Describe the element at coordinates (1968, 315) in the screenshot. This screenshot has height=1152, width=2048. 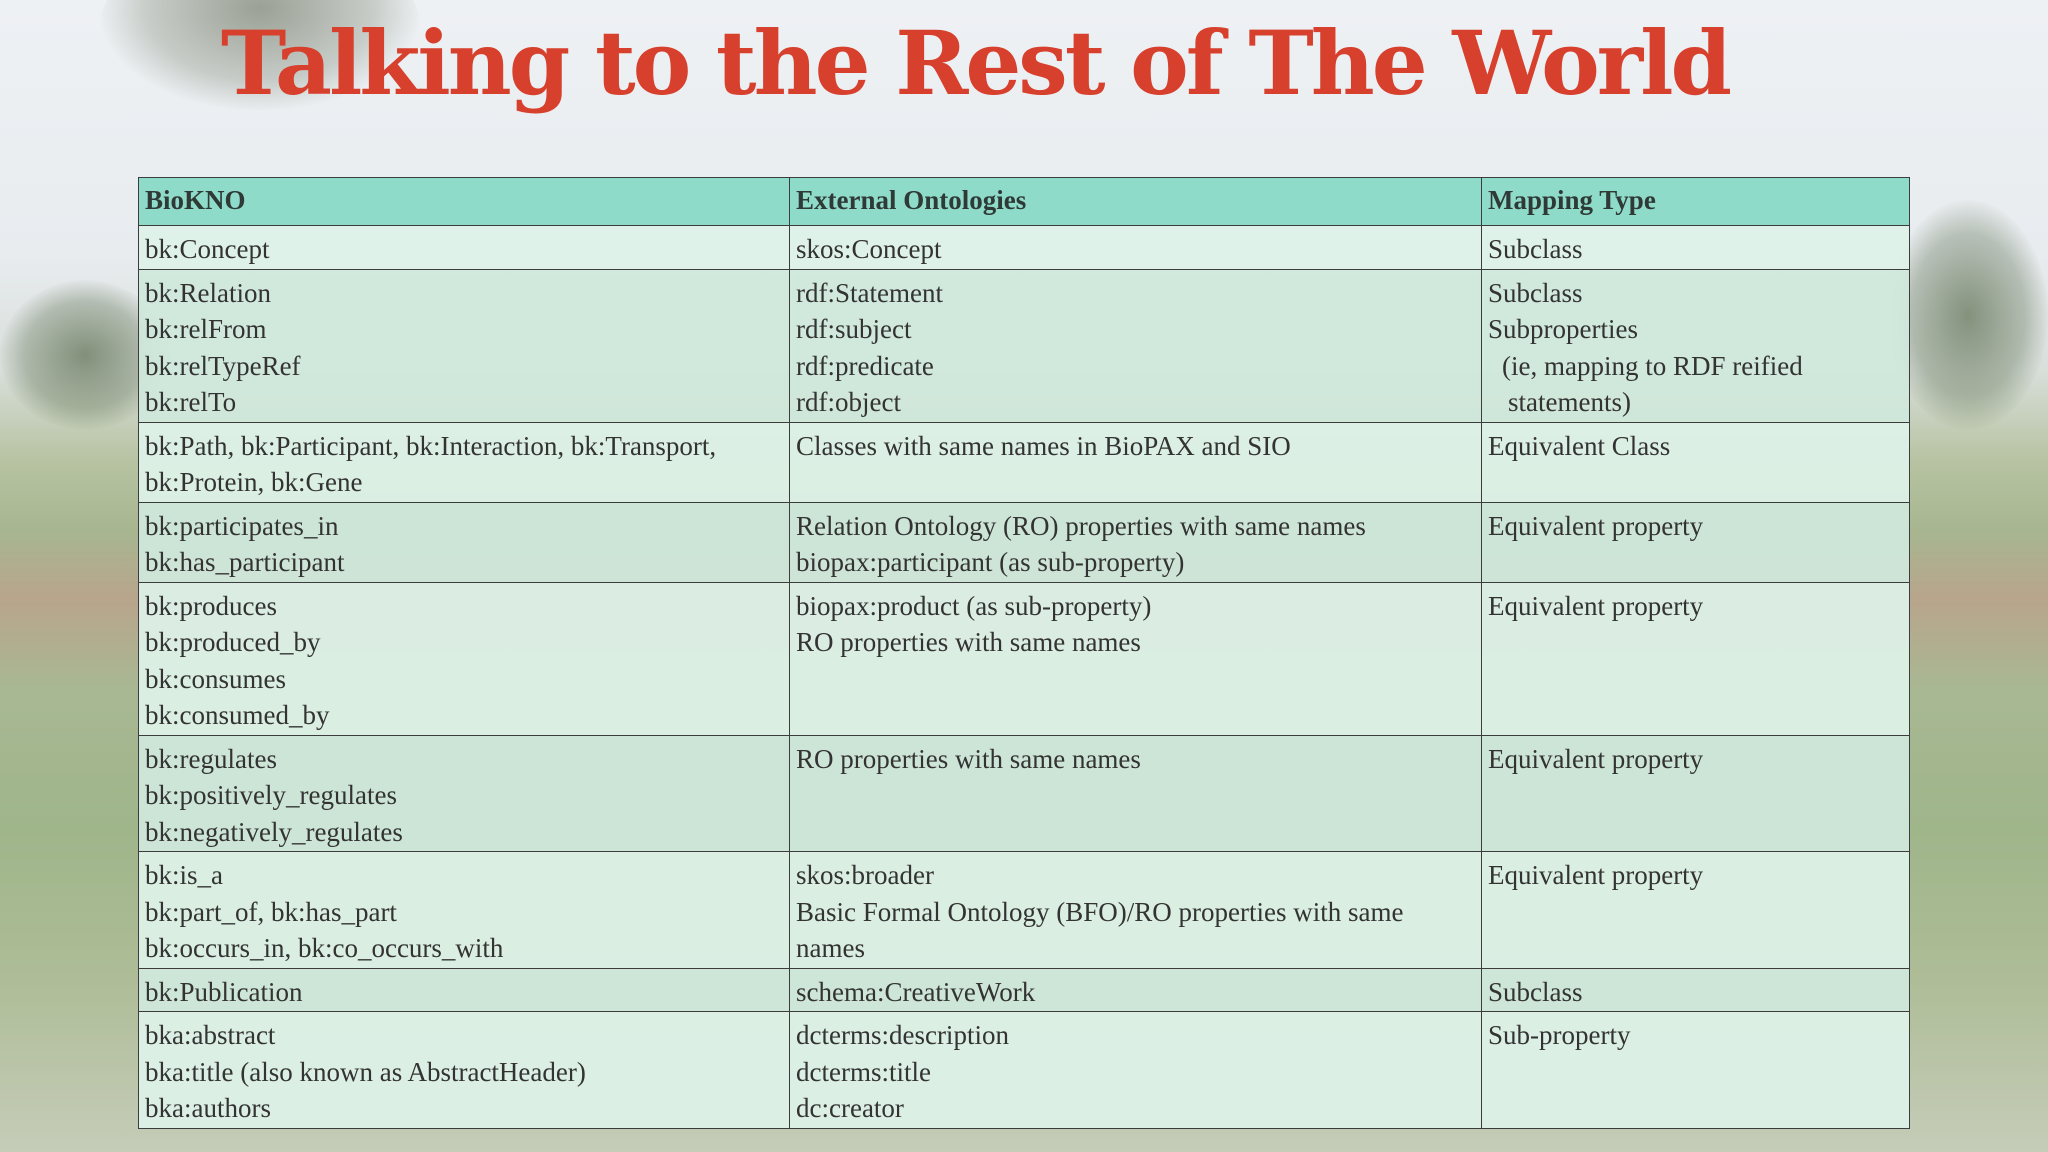
I see `tree-right-decoration` at that location.